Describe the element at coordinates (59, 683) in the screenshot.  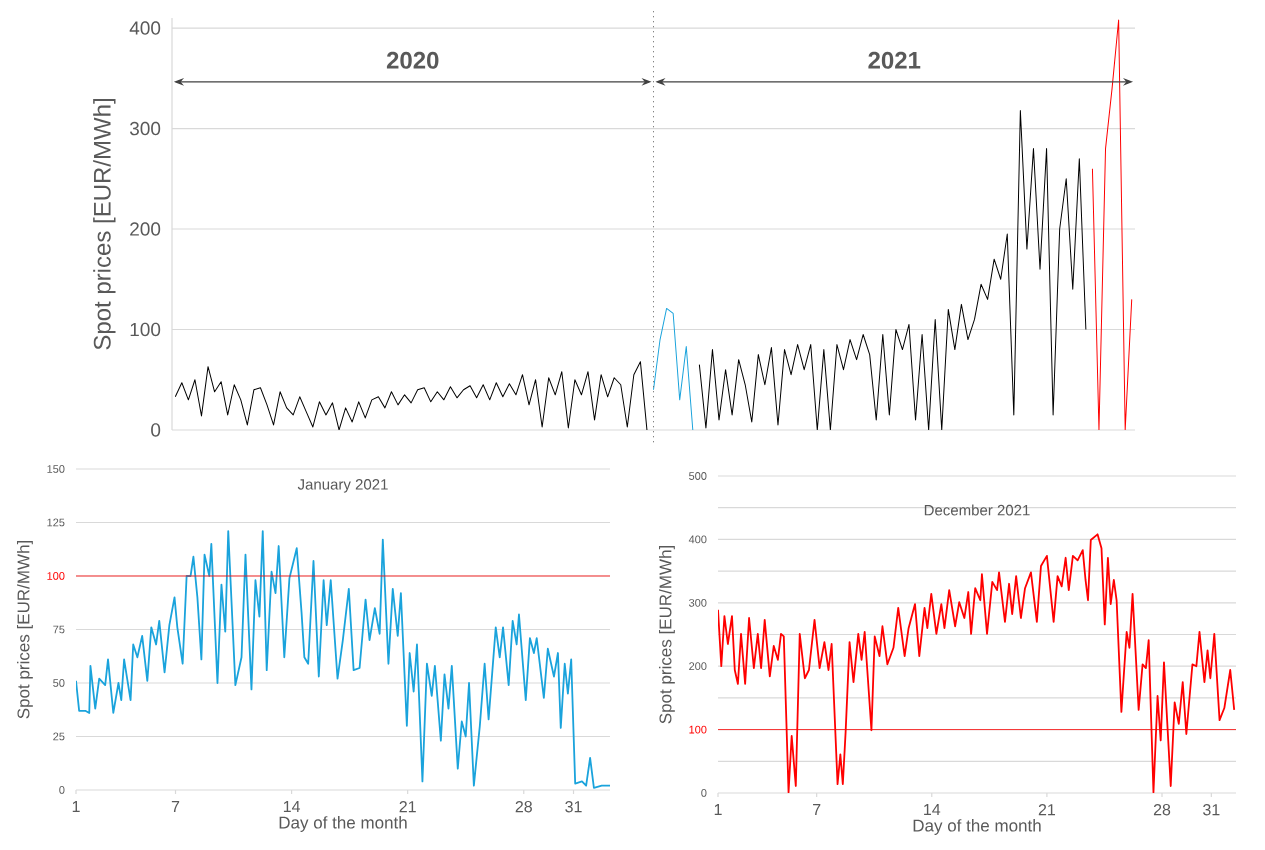
I see `y-tick-label: 50` at that location.